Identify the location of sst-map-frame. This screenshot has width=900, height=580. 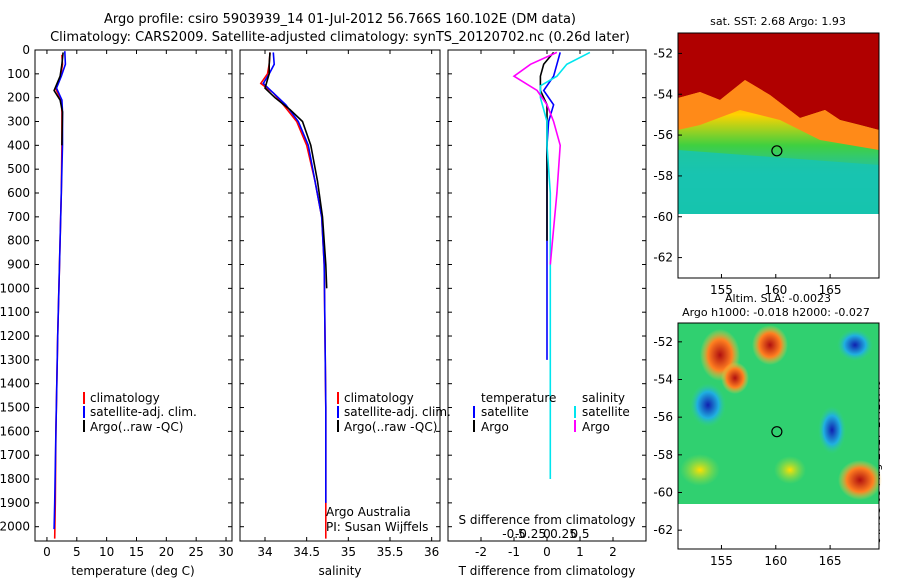
(778, 155).